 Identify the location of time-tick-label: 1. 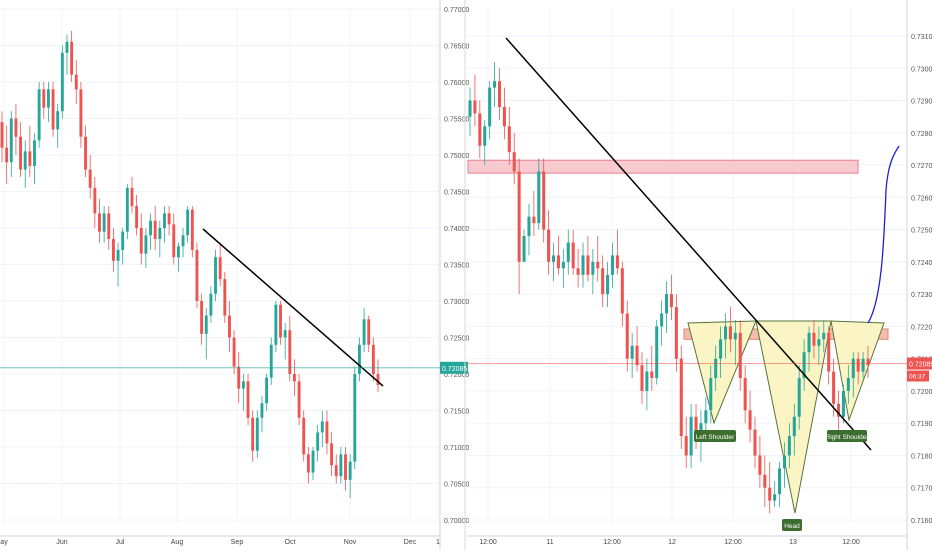
(438, 542).